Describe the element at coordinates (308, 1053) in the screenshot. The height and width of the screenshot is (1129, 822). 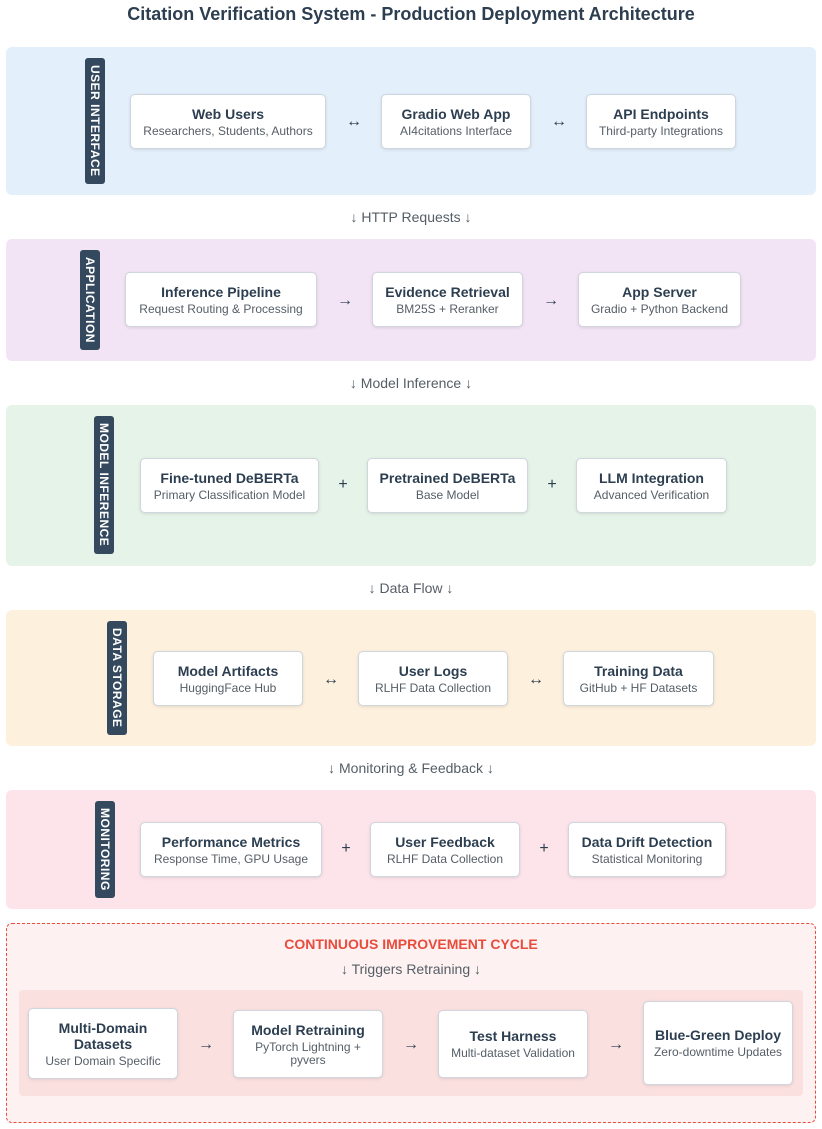
I see `card-subtitle: PyTorch Lightning + pyvers` at that location.